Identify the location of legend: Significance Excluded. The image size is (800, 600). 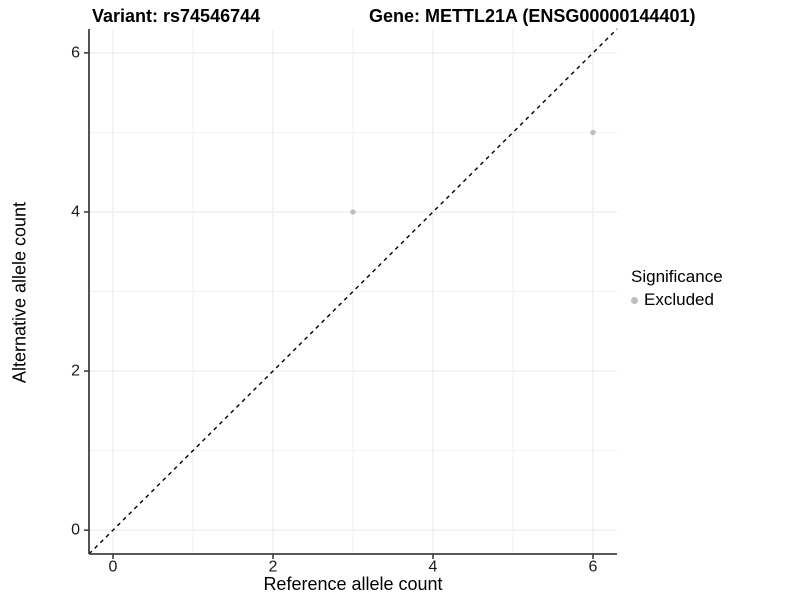
(677, 288).